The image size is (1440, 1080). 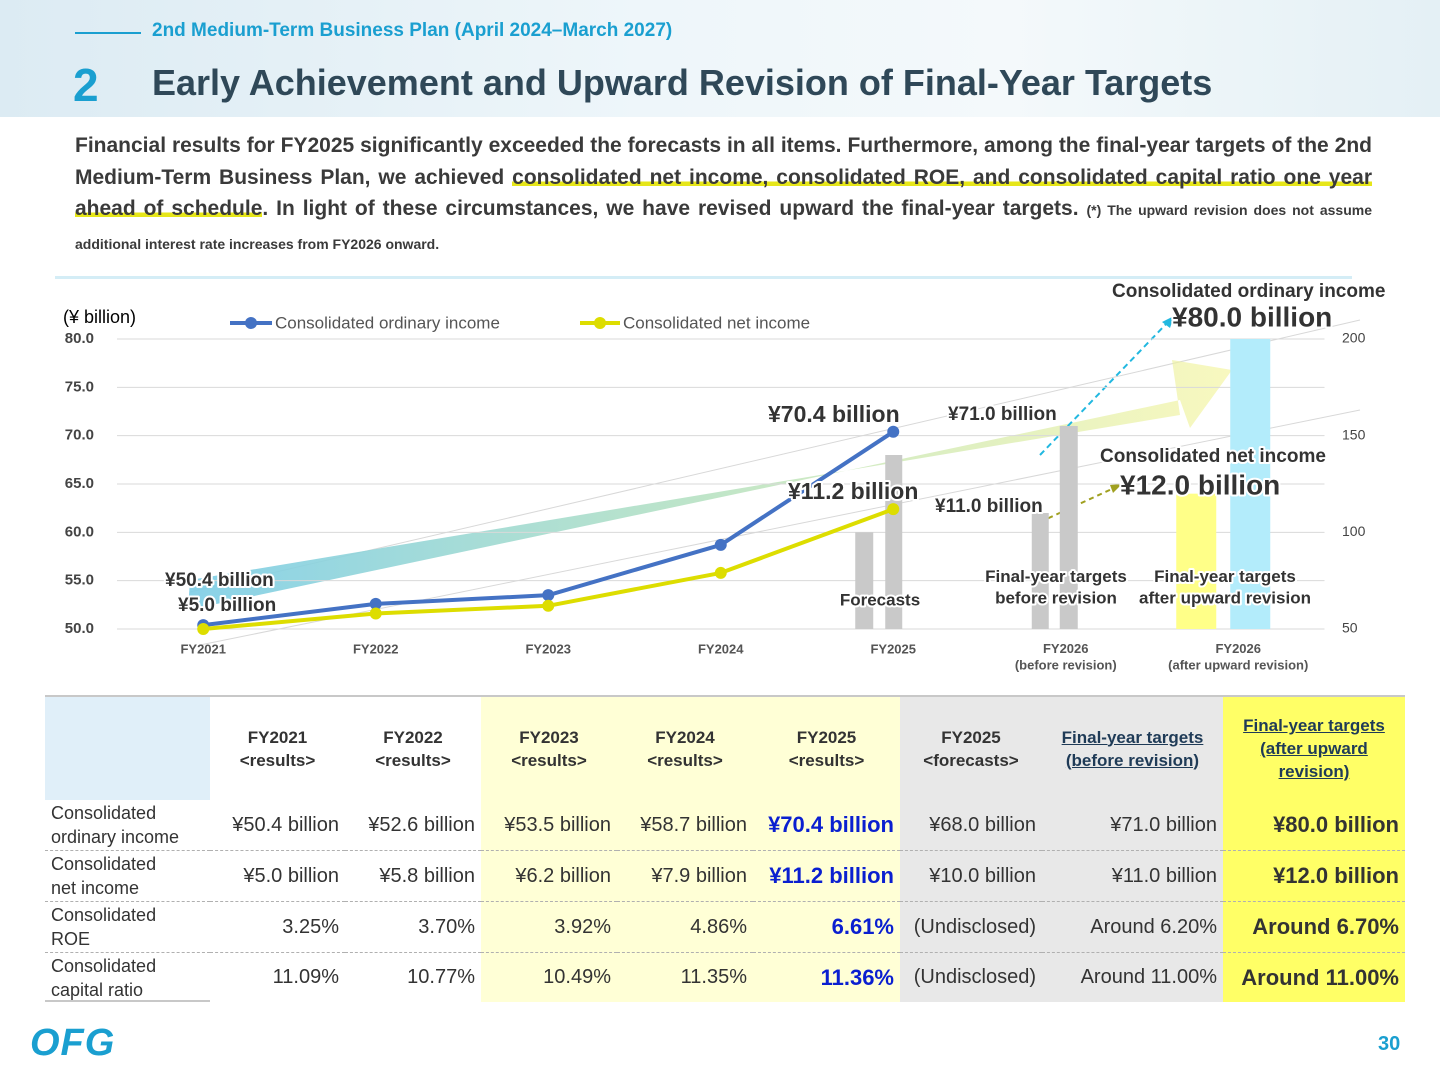 What do you see at coordinates (376, 648) in the screenshot?
I see `x-tick-label: FY2022` at bounding box center [376, 648].